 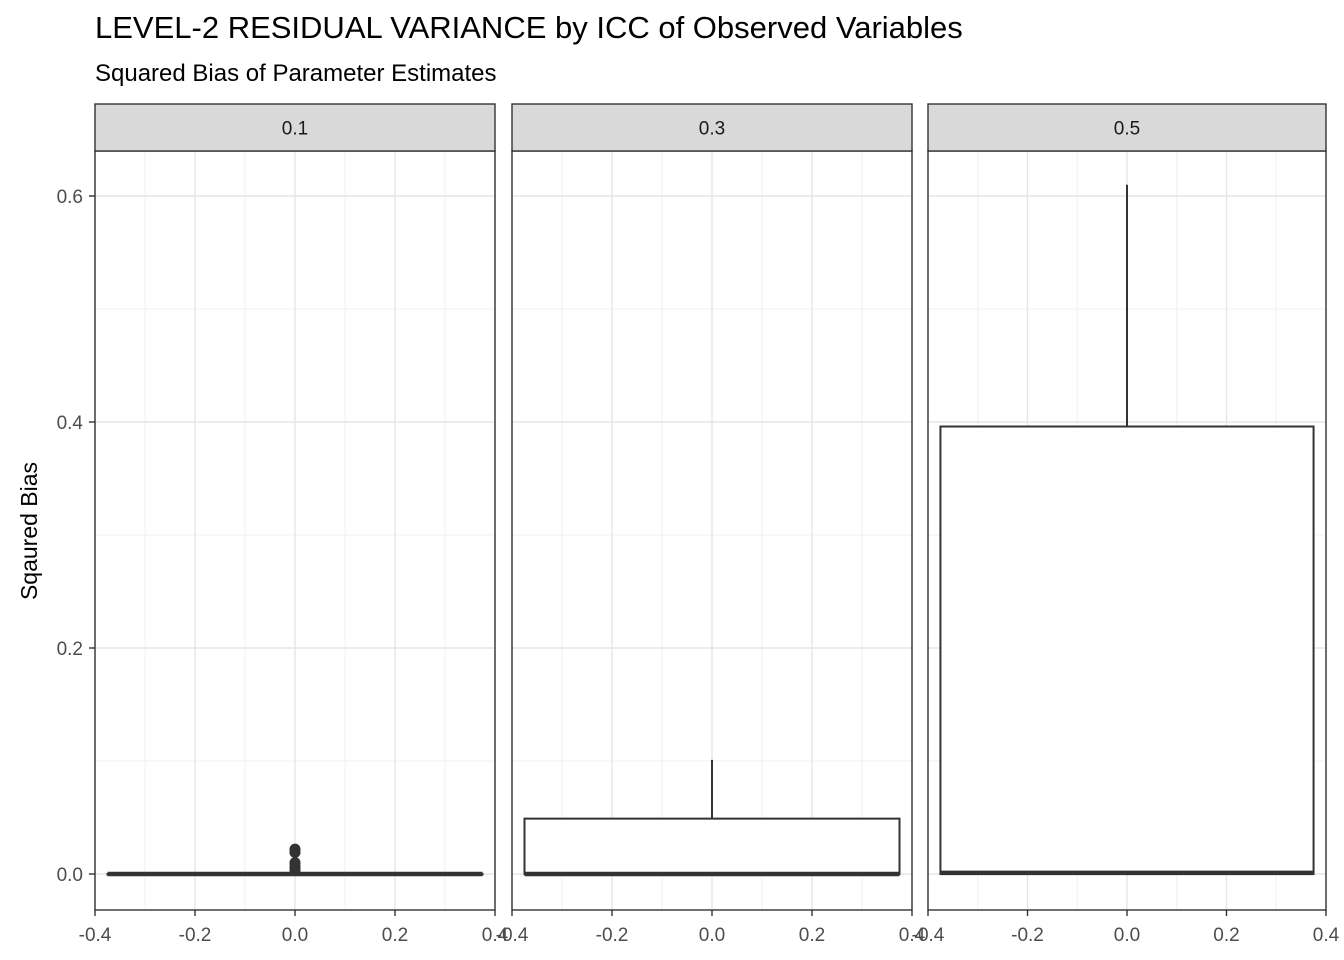 I want to click on chart-subtitle: Squared Bias of Parameter Estimates, so click(x=296, y=73).